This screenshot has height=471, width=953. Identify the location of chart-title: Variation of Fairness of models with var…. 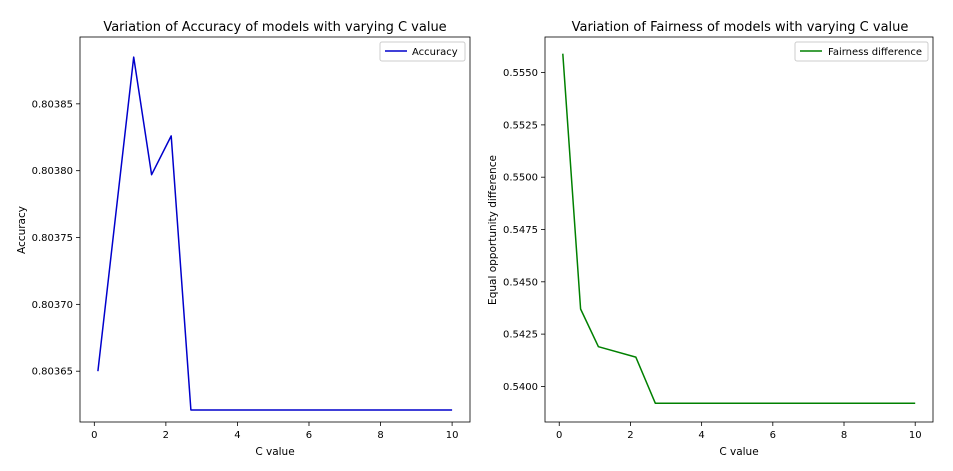
(740, 27).